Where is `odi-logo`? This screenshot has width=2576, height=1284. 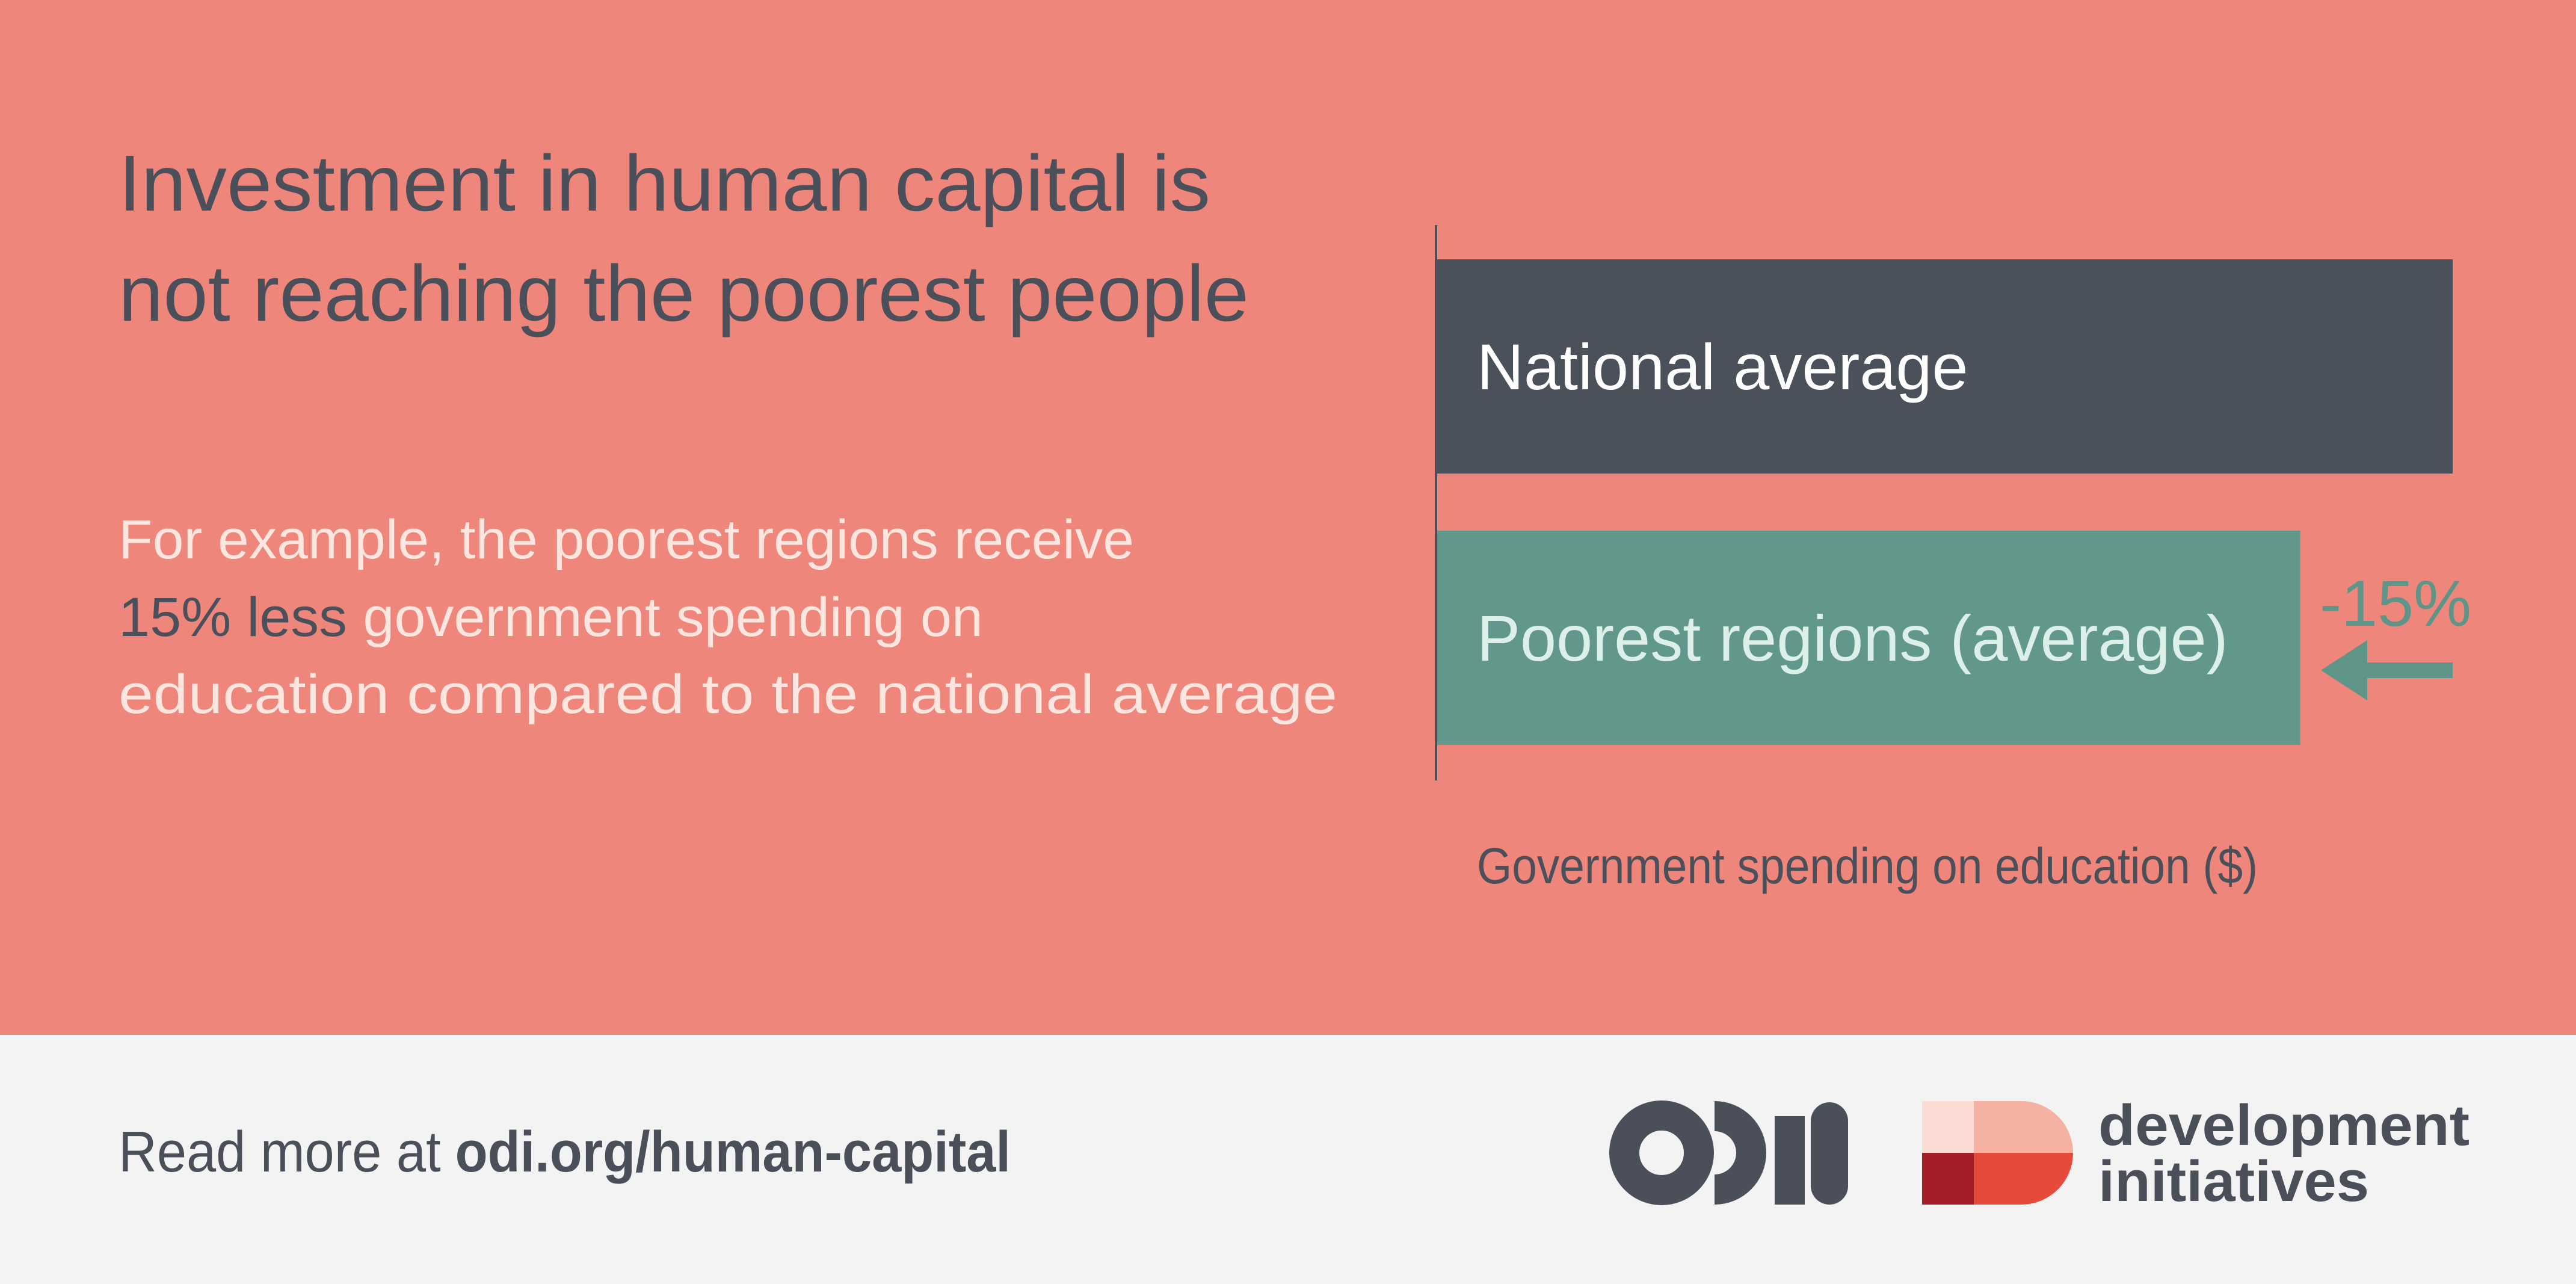
odi-logo is located at coordinates (1728, 1152).